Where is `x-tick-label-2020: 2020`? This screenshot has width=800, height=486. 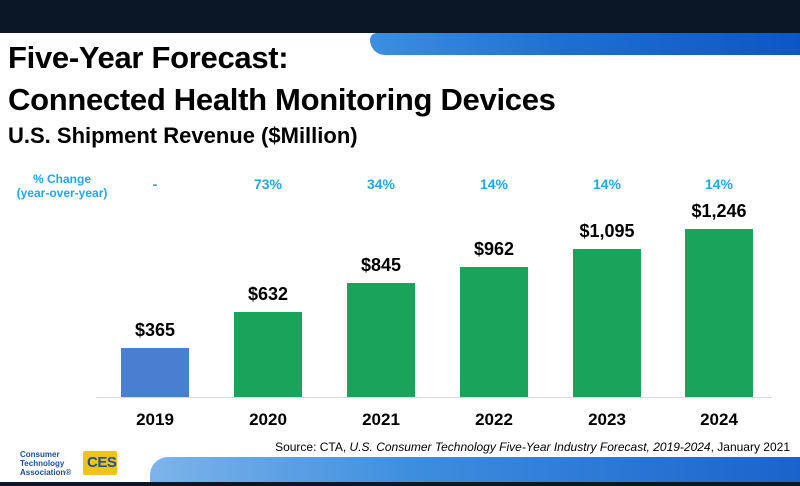 x-tick-label-2020: 2020 is located at coordinates (268, 419).